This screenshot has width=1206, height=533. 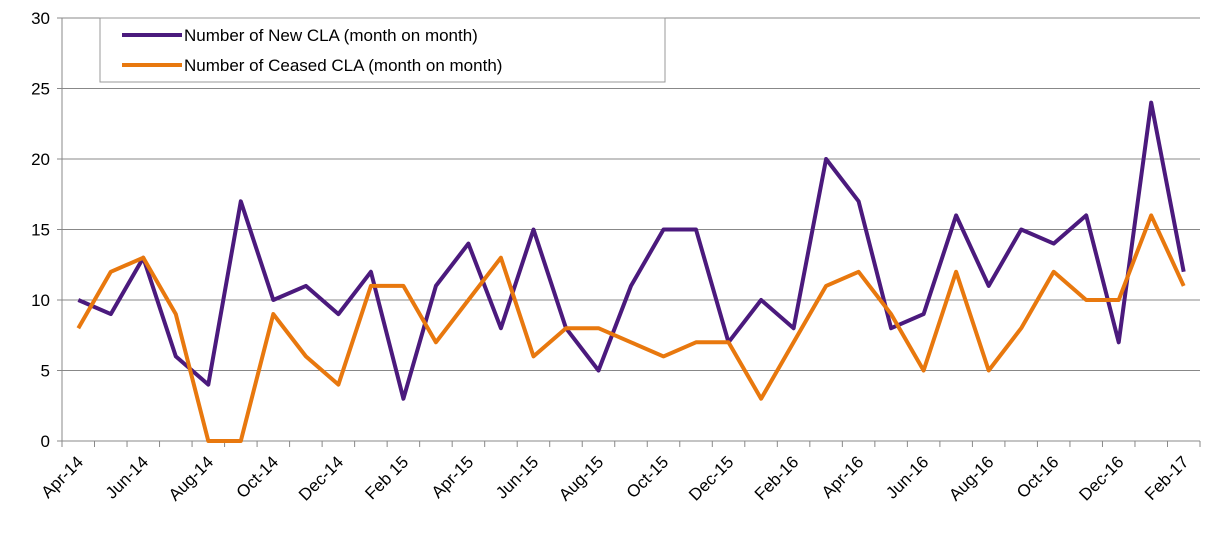 I want to click on y-tick-label: 15, so click(x=40, y=230).